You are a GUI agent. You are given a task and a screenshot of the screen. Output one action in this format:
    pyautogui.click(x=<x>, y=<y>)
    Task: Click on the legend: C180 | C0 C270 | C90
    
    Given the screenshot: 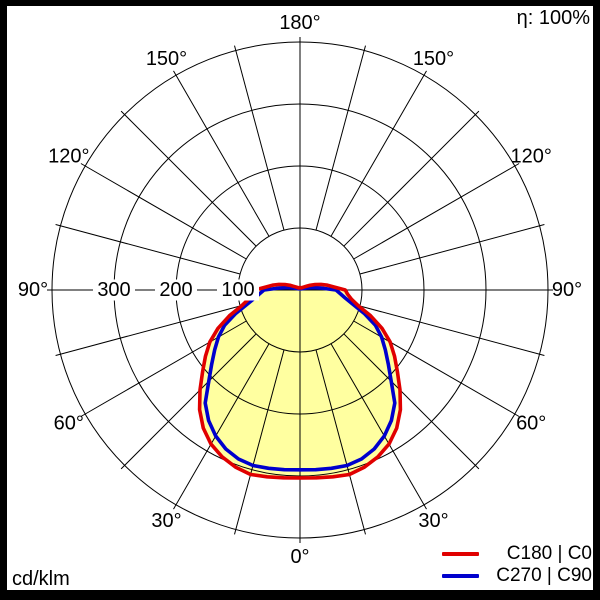 What is the action you would take?
    pyautogui.click(x=517, y=565)
    